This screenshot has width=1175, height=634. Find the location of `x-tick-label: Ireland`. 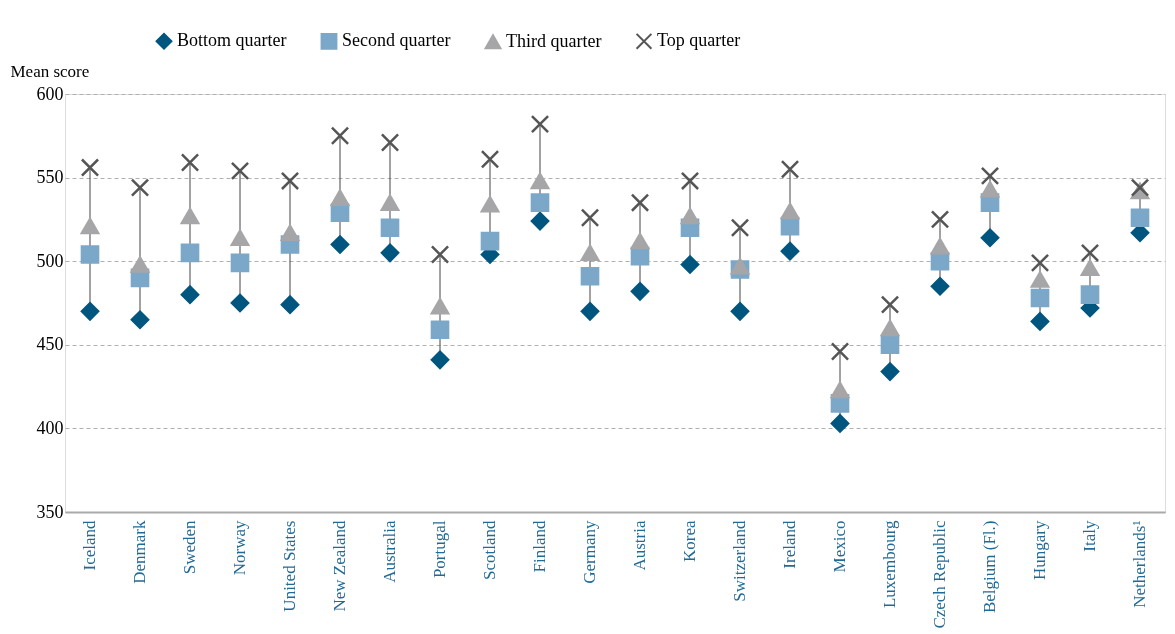

x-tick-label: Ireland is located at coordinates (789, 544).